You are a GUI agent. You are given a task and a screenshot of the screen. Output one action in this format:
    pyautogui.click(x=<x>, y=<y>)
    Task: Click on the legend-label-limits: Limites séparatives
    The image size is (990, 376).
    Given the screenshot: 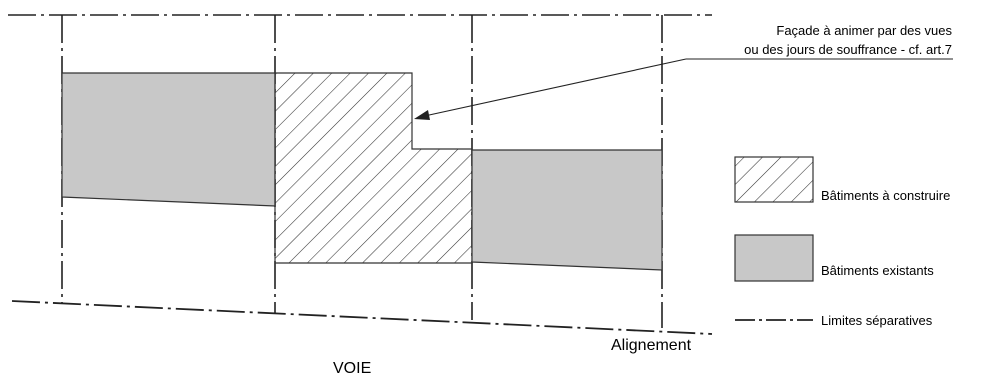 What is the action you would take?
    pyautogui.click(x=877, y=320)
    